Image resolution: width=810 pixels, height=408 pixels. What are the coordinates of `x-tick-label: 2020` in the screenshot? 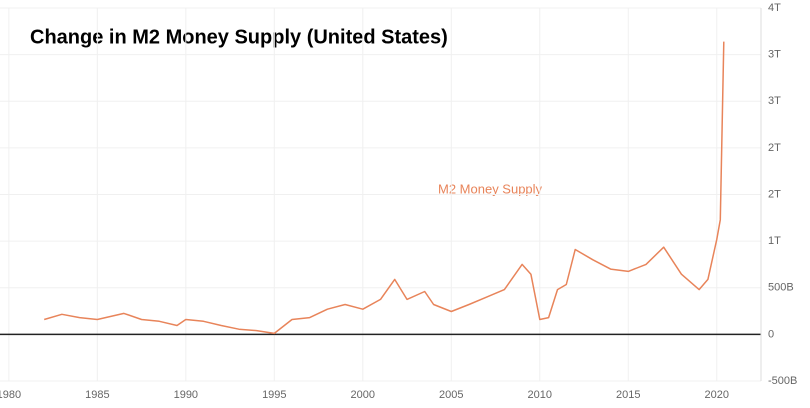 It's located at (717, 395).